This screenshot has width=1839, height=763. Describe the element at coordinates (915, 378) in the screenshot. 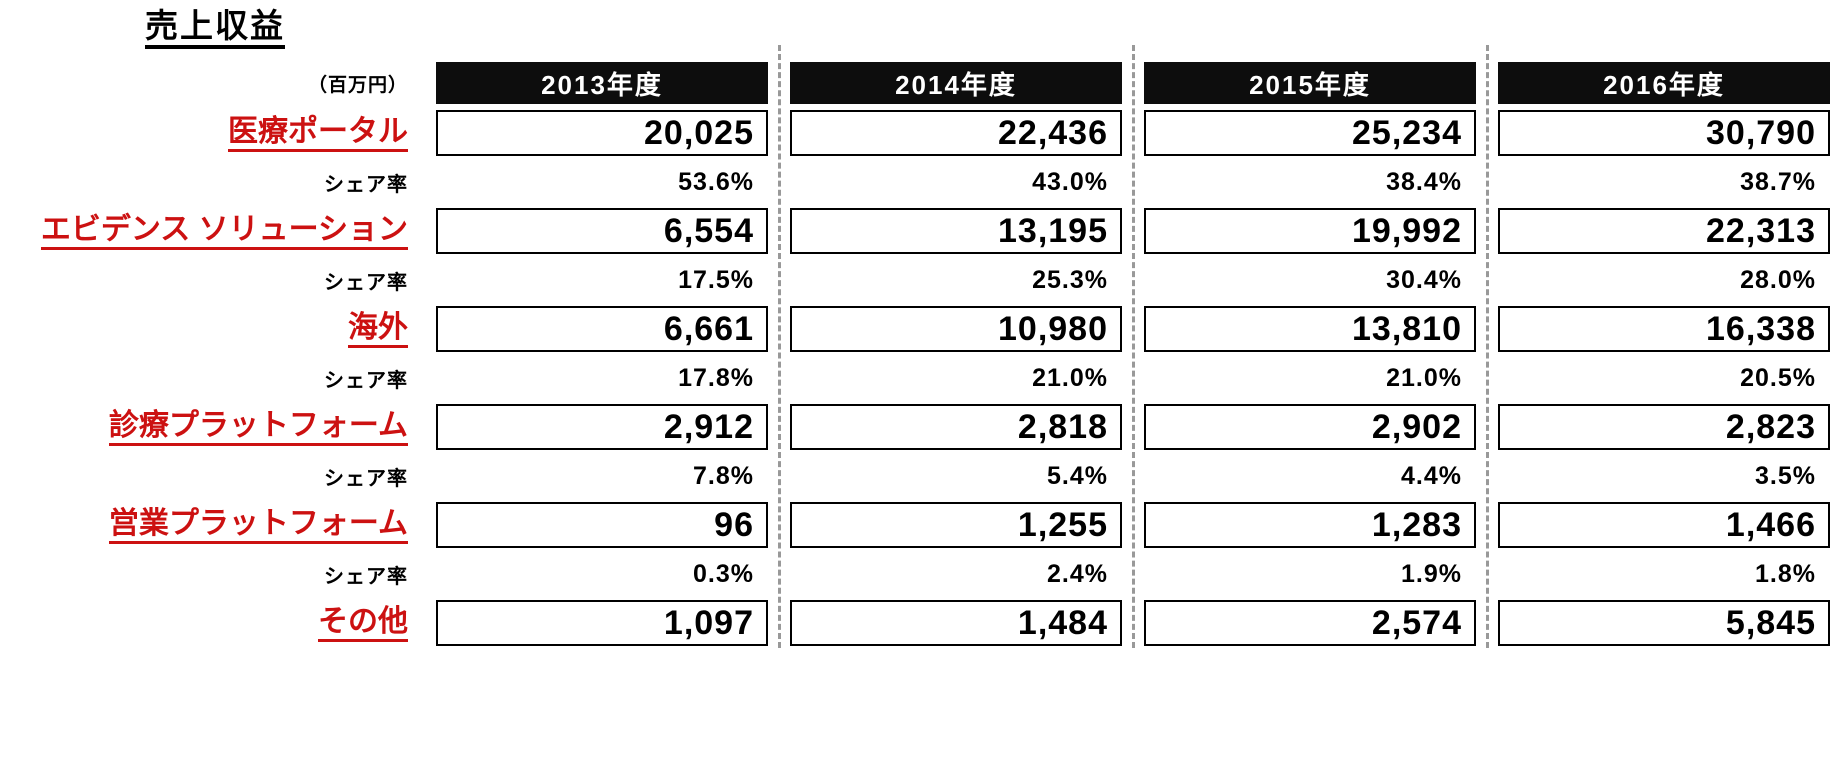

I see `share-row: シェア率 17.8% 21.0% 21.0% 20.5%` at that location.